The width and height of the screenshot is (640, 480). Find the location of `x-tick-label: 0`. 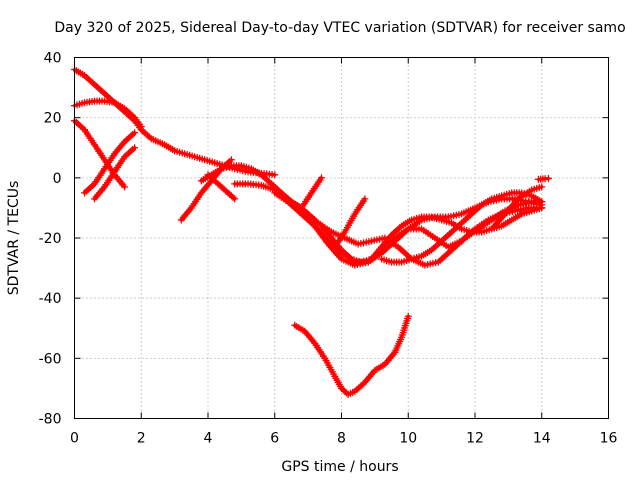

x-tick-label: 0 is located at coordinates (74, 439).